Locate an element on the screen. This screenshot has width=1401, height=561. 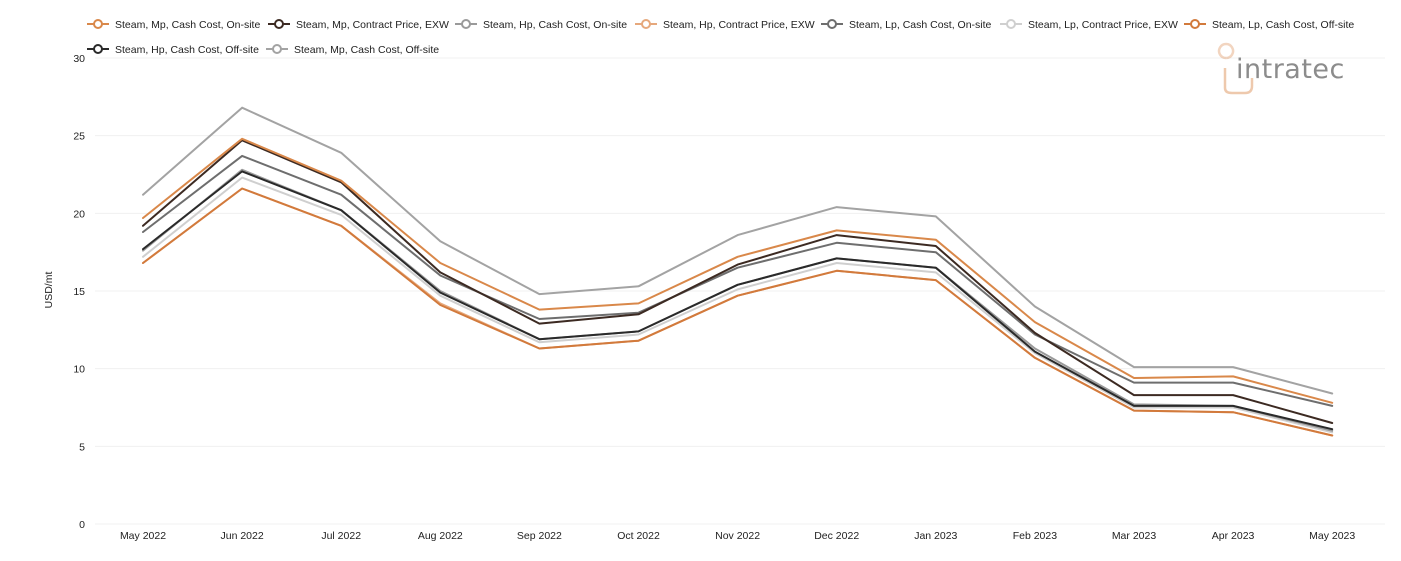
x-tick-label: Aug 2022 is located at coordinates (440, 536).